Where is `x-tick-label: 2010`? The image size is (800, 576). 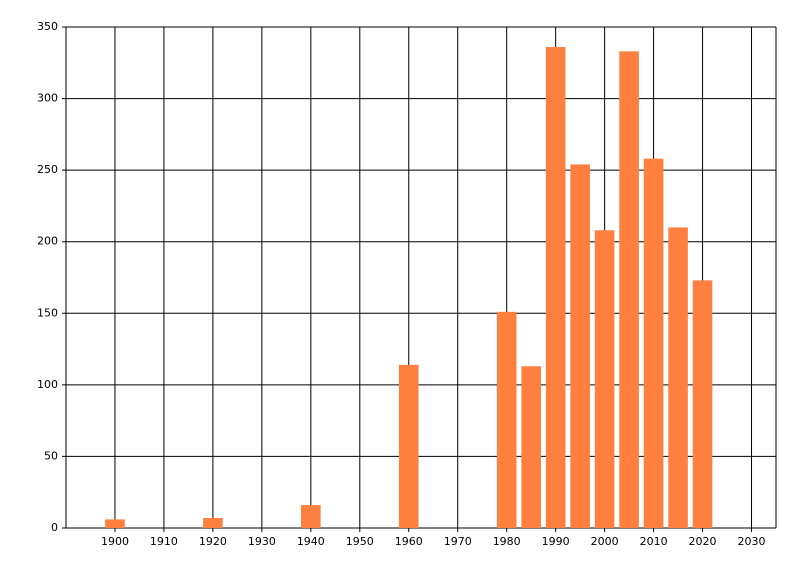 x-tick-label: 2010 is located at coordinates (654, 541).